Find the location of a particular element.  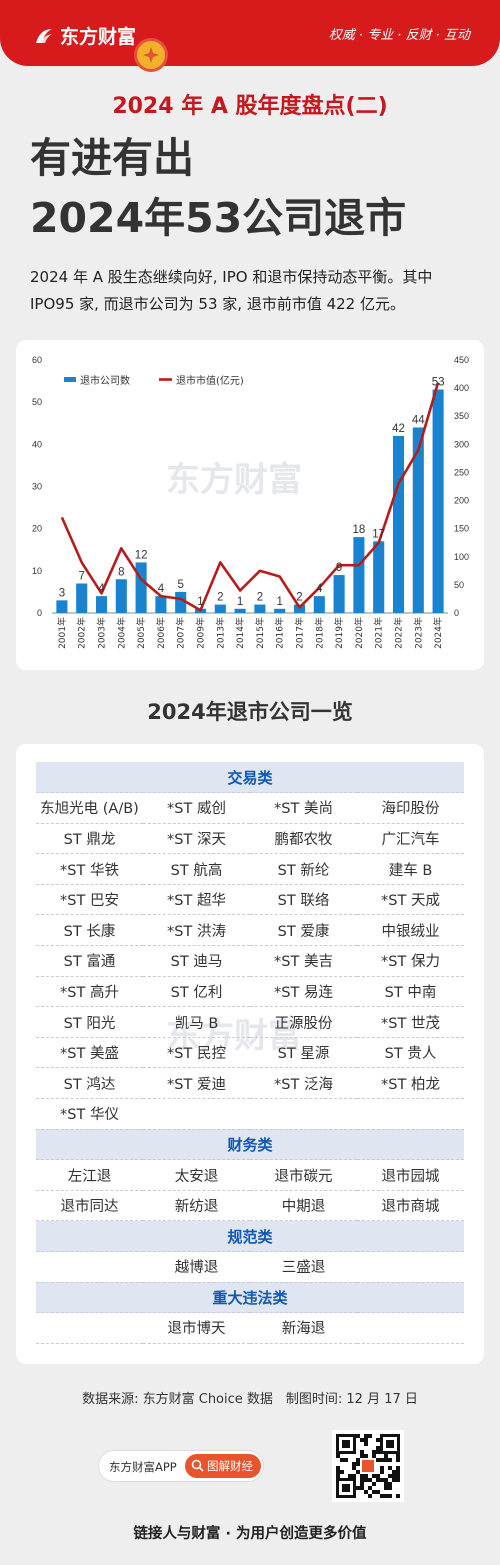

company-cell: ST 亿利 is located at coordinates (196, 992).